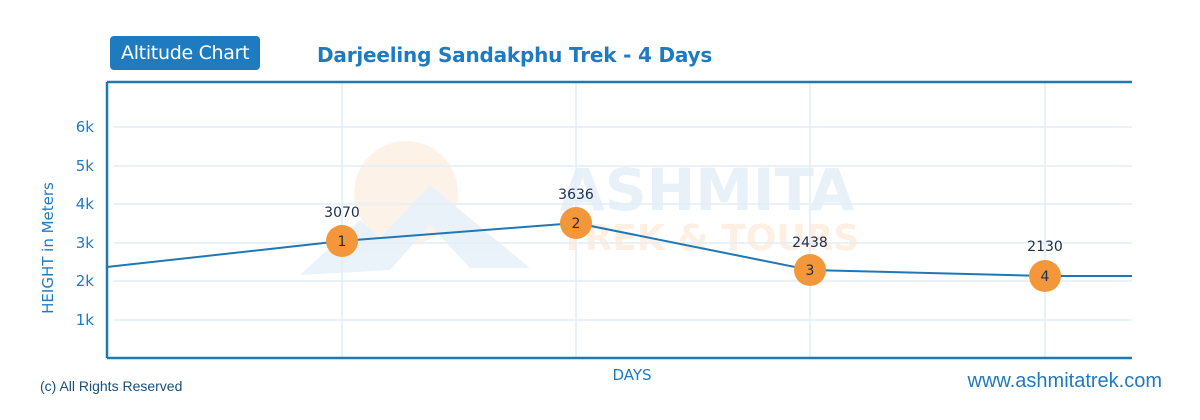 Image resolution: width=1200 pixels, height=420 pixels. I want to click on svg-text: 3, so click(810, 271).